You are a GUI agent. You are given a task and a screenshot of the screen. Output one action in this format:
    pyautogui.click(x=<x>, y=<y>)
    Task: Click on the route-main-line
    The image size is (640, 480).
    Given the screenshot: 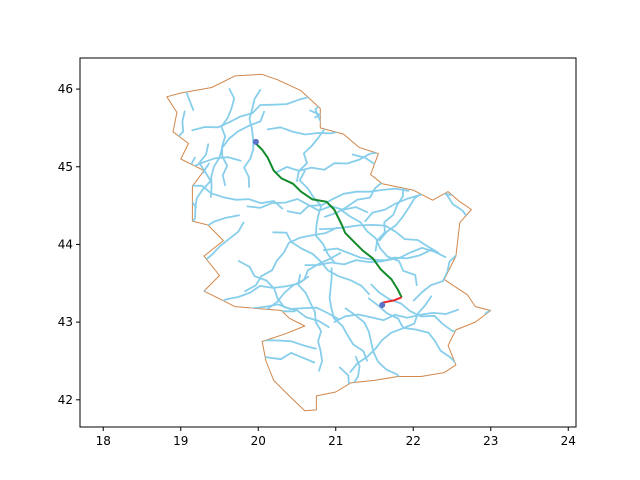 What is the action you would take?
    pyautogui.click(x=329, y=220)
    